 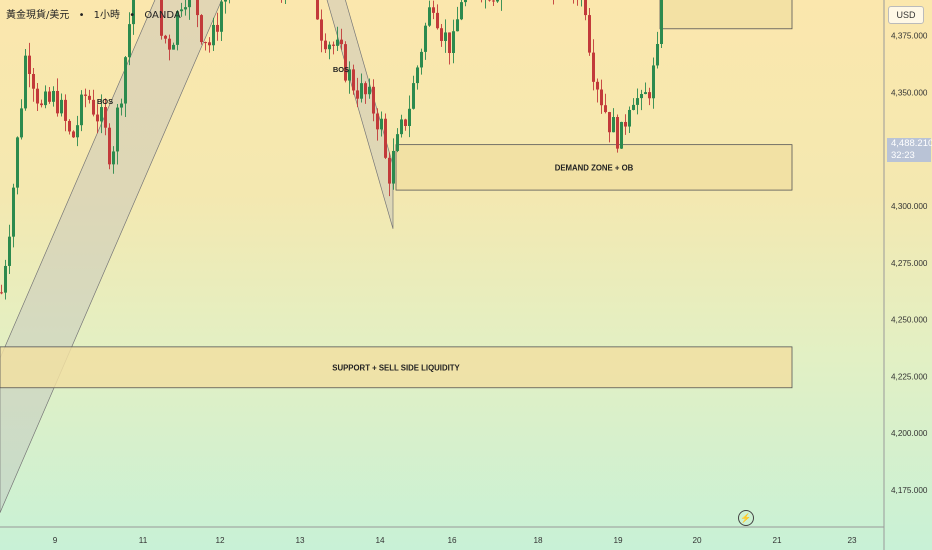 I want to click on falling-channel, so click(x=360, y=114).